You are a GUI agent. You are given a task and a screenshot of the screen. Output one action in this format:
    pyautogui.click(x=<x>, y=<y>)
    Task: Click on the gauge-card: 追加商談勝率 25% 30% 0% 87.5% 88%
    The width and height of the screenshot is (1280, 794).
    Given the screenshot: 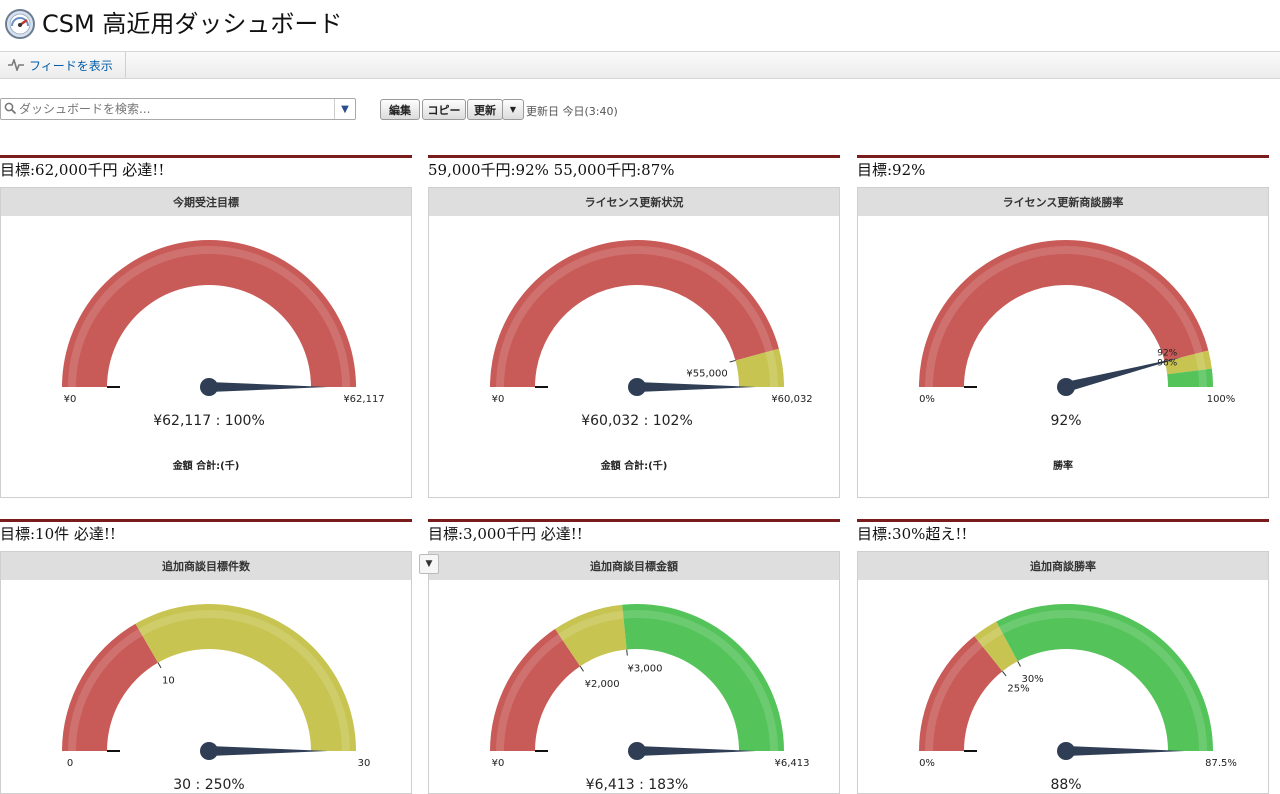 What is the action you would take?
    pyautogui.click(x=1063, y=672)
    